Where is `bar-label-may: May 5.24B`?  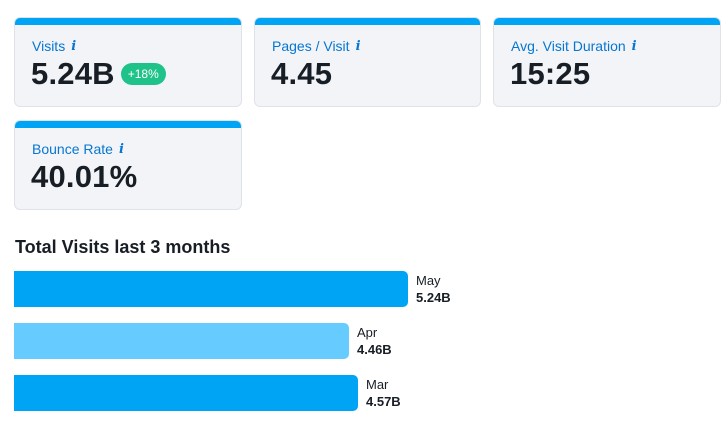
bar-label-may: May 5.24B is located at coordinates (433, 289).